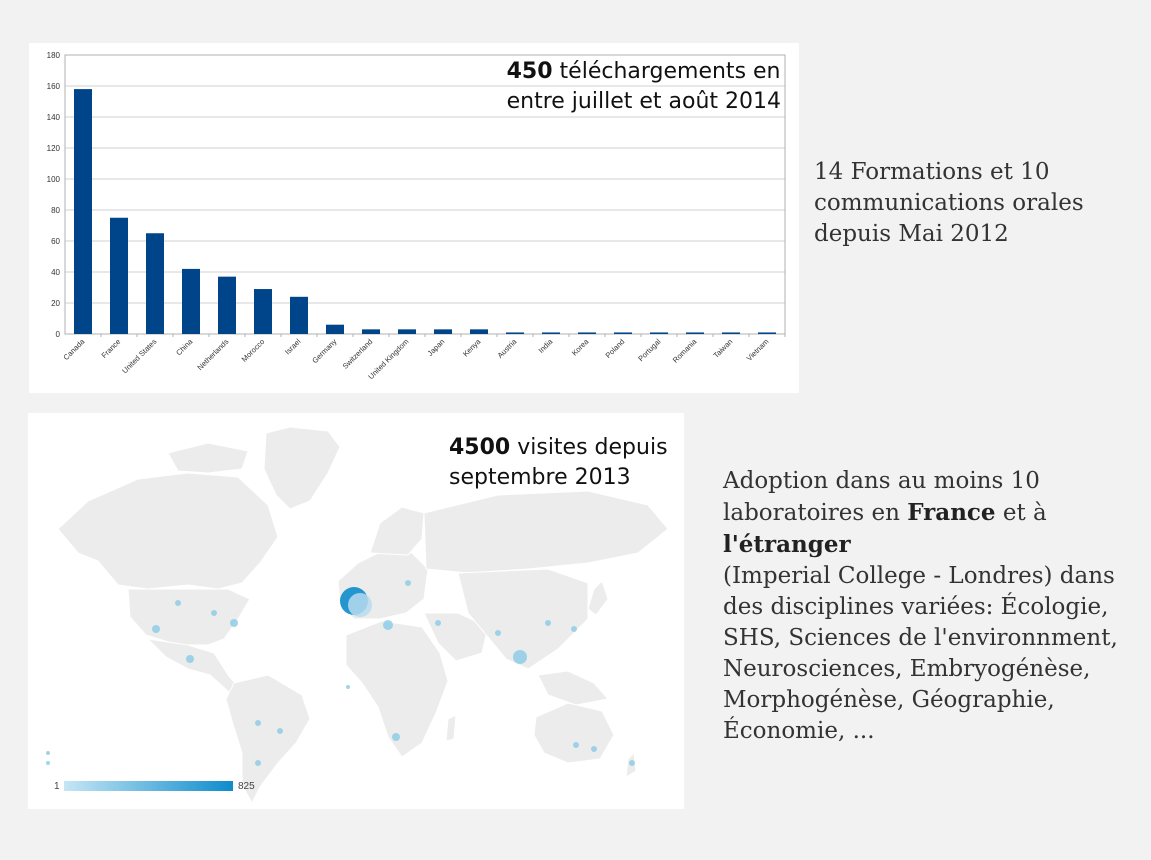 Image resolution: width=1151 pixels, height=860 pixels. I want to click on bar-switzerland, so click(371, 331).